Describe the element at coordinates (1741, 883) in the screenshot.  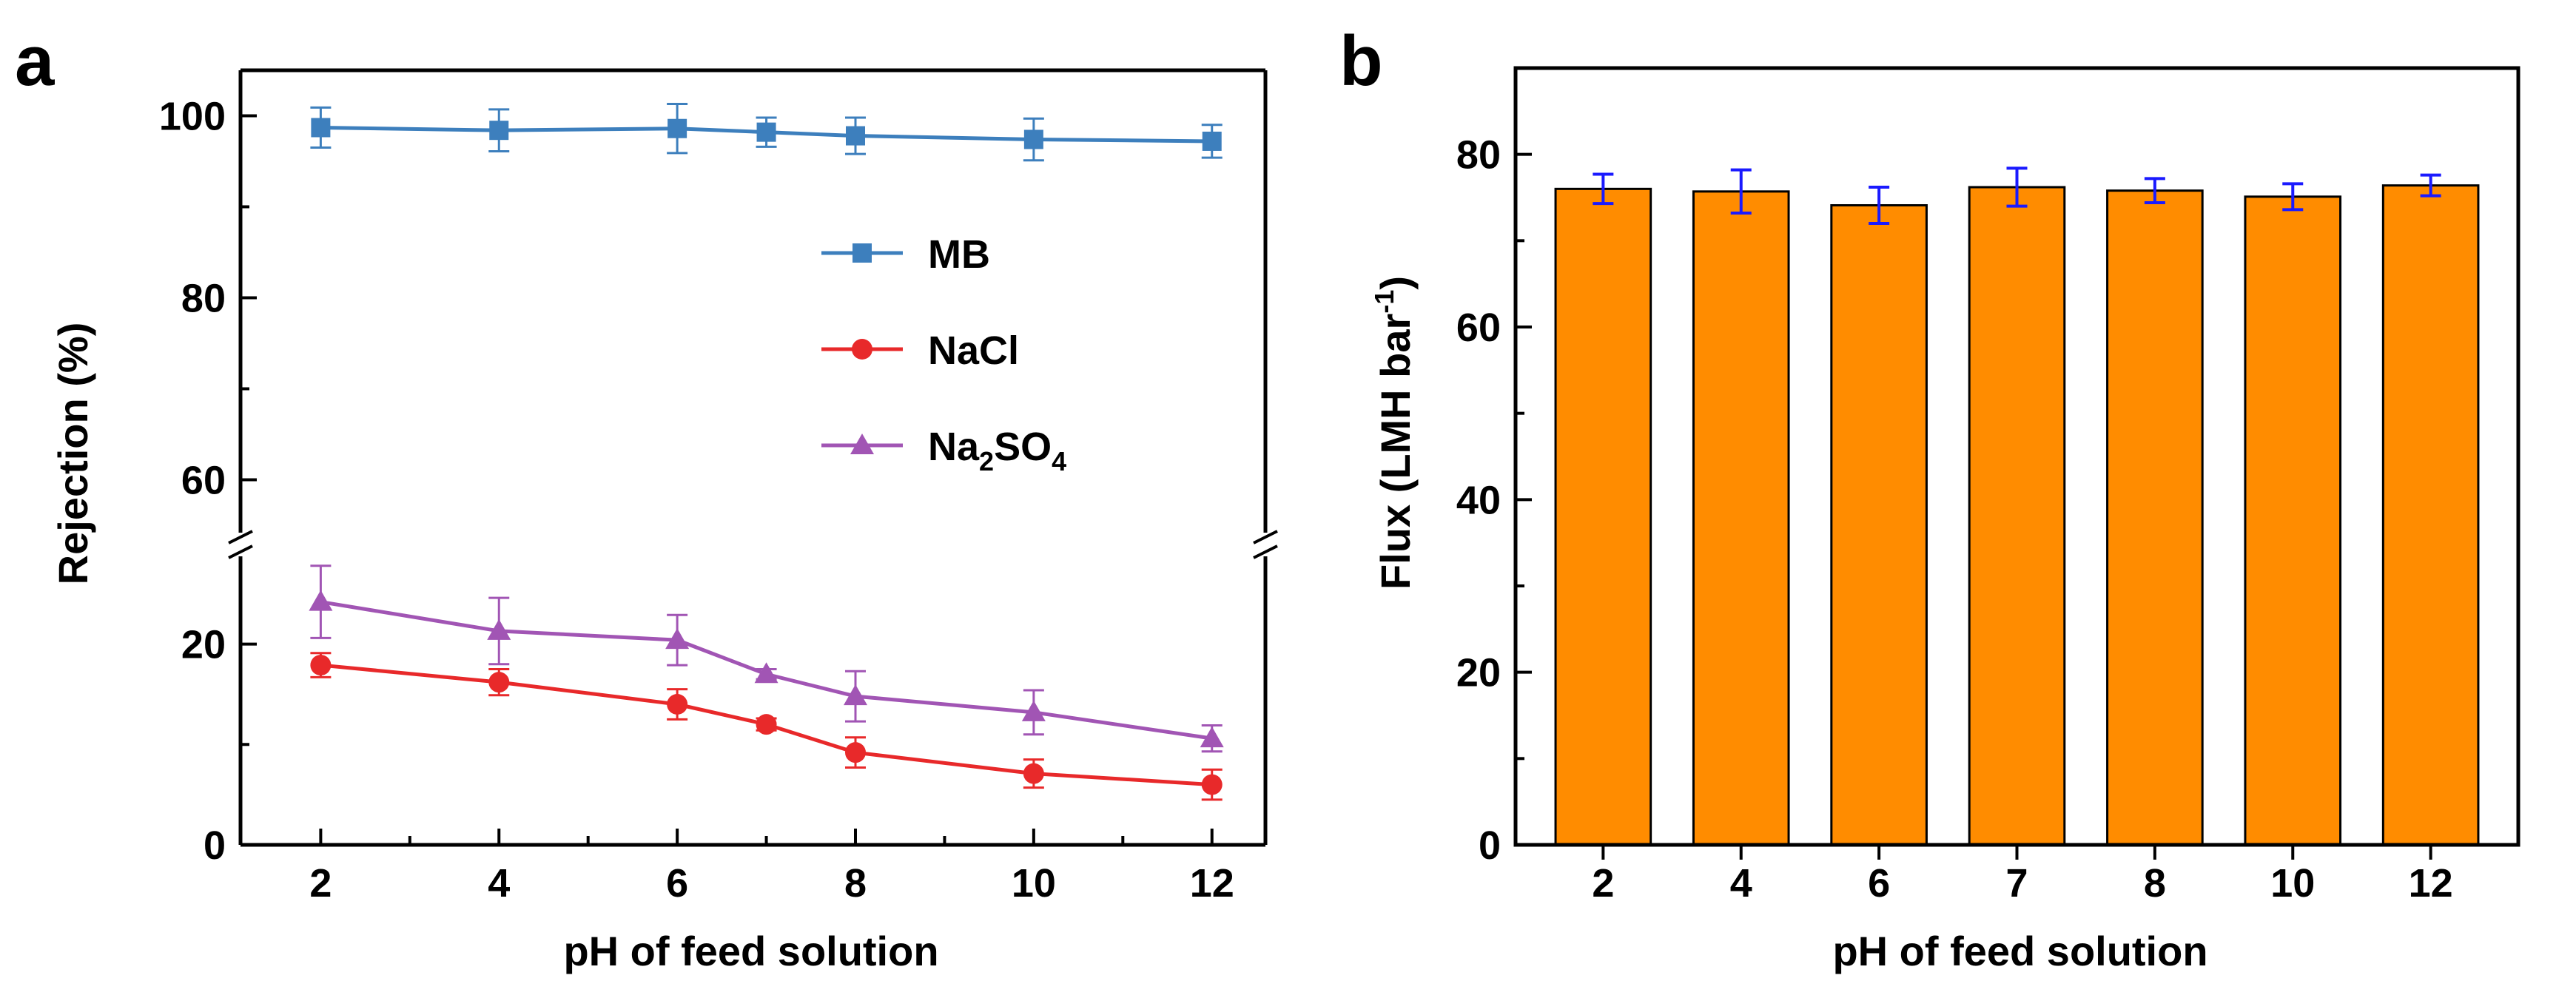
I see `panel-b-x-tick-label: 4` at that location.